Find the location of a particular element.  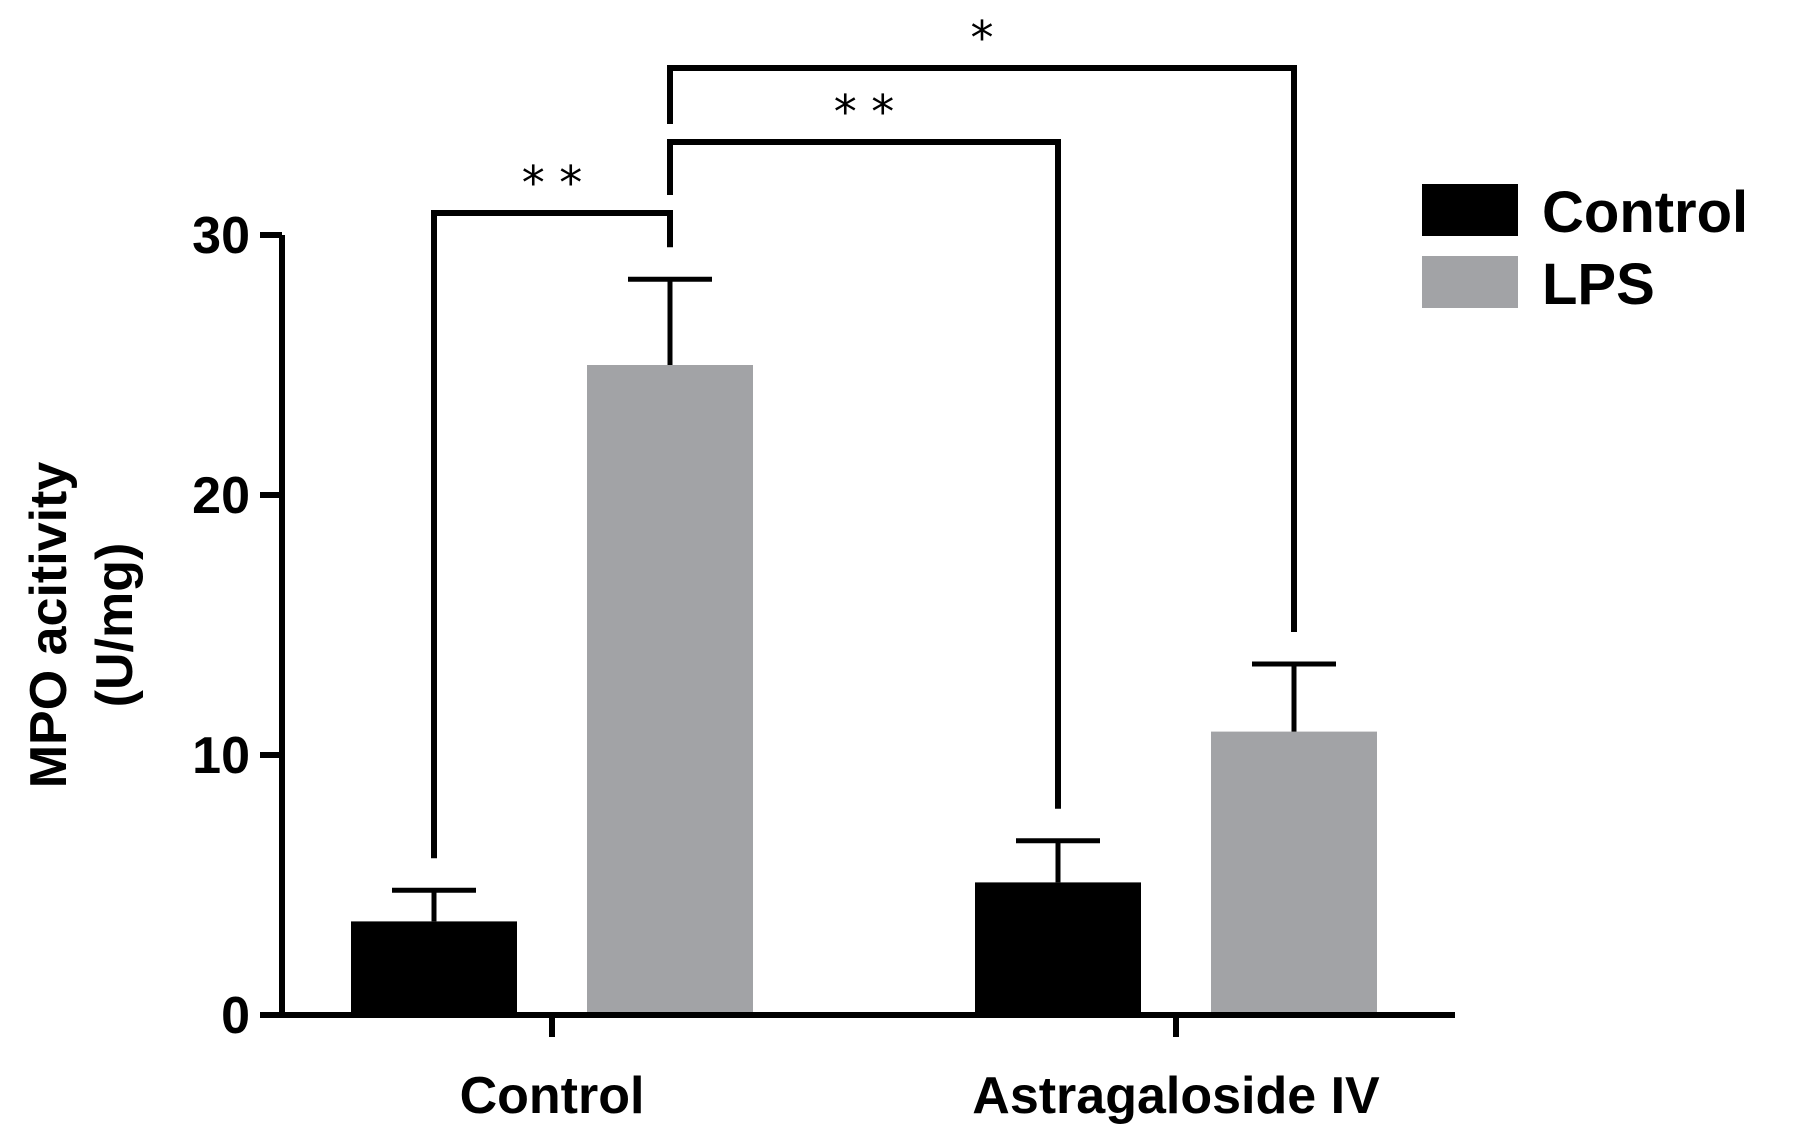

y-tick-label: 10 is located at coordinates (221, 756).